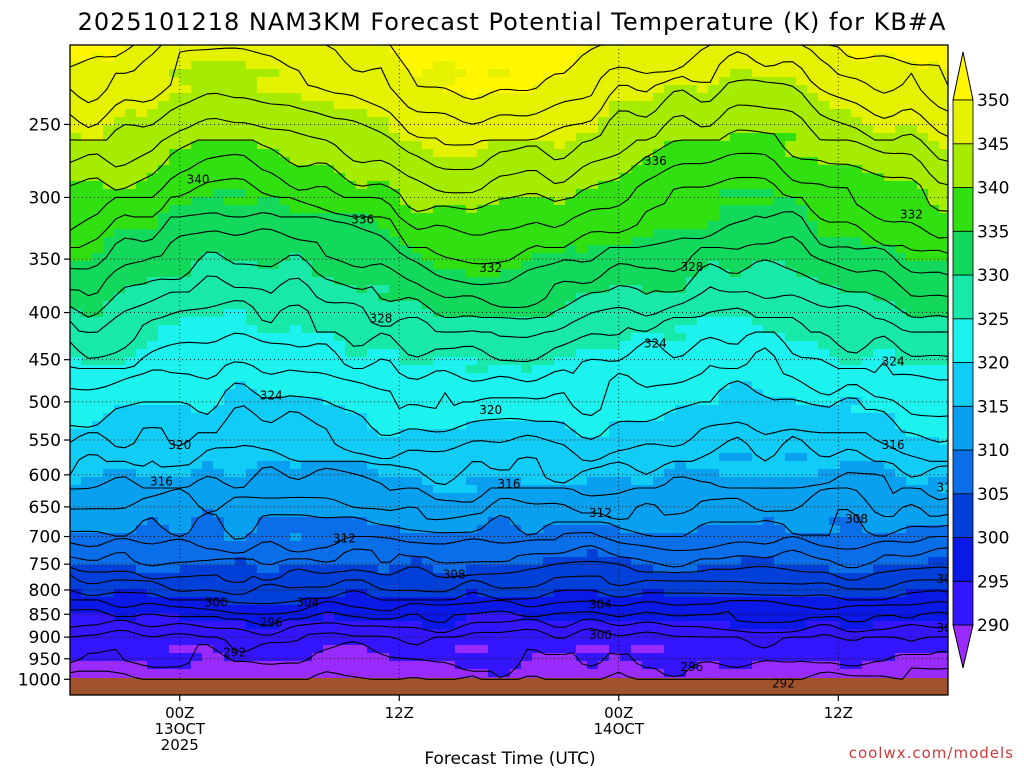  What do you see at coordinates (993, 539) in the screenshot?
I see `colorbar-label: 300` at bounding box center [993, 539].